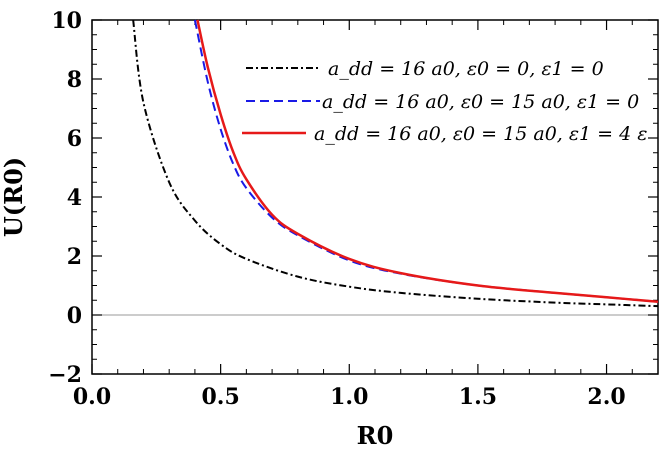 The width and height of the screenshot is (664, 456). What do you see at coordinates (478, 397) in the screenshot?
I see `x-tick-label: 1.5` at bounding box center [478, 397].